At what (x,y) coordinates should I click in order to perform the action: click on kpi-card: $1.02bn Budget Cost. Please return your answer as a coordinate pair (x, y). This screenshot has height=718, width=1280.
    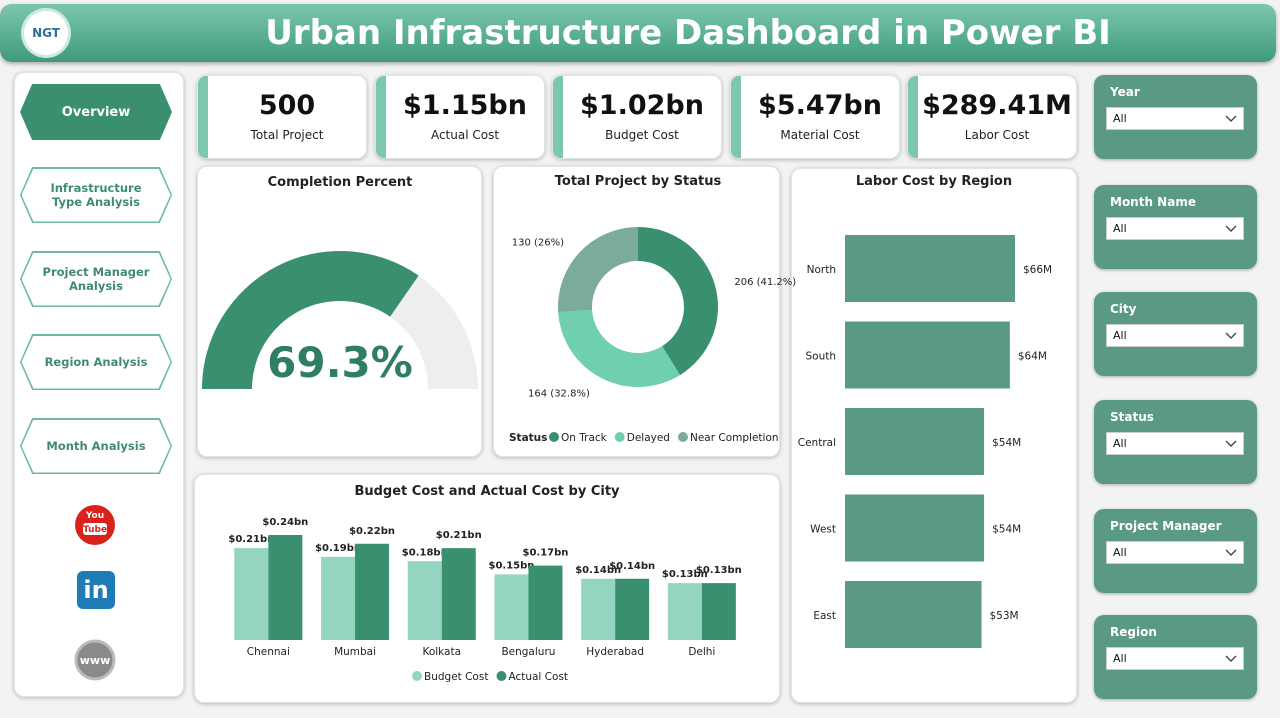
    Looking at the image, I should click on (637, 117).